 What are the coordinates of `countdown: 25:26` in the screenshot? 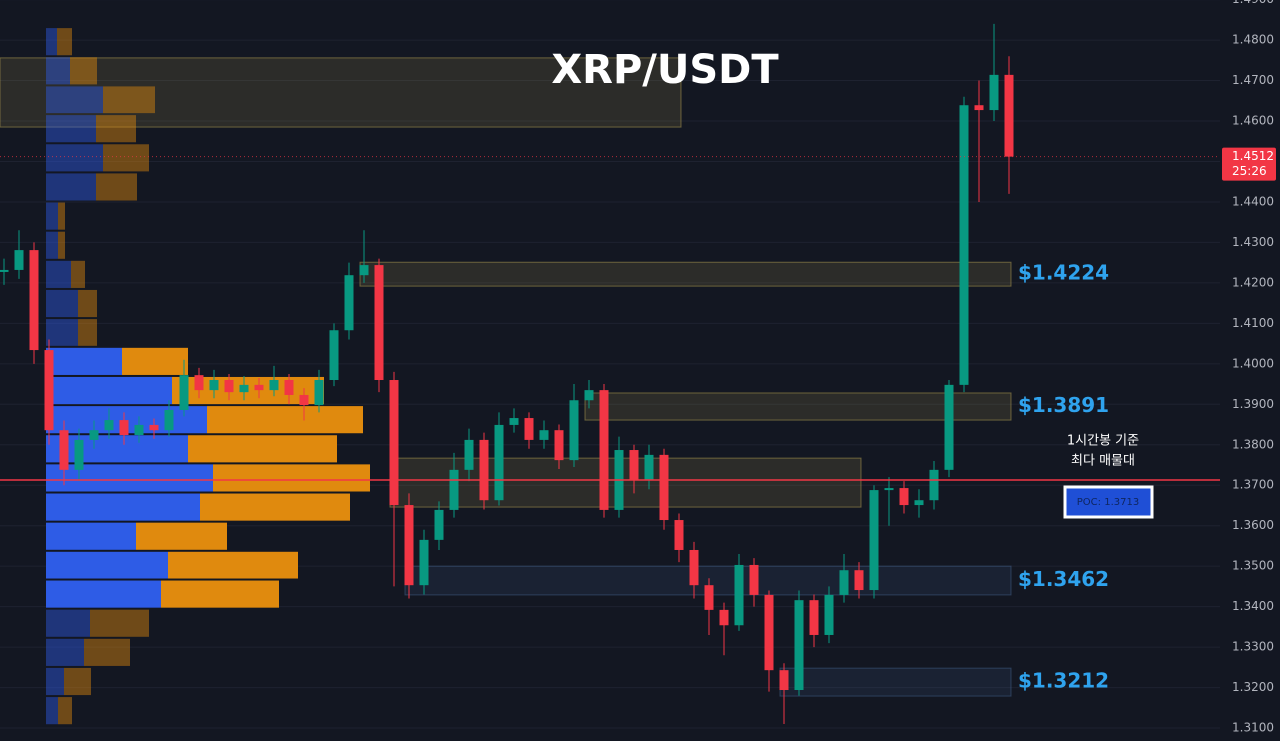 It's located at (1249, 171).